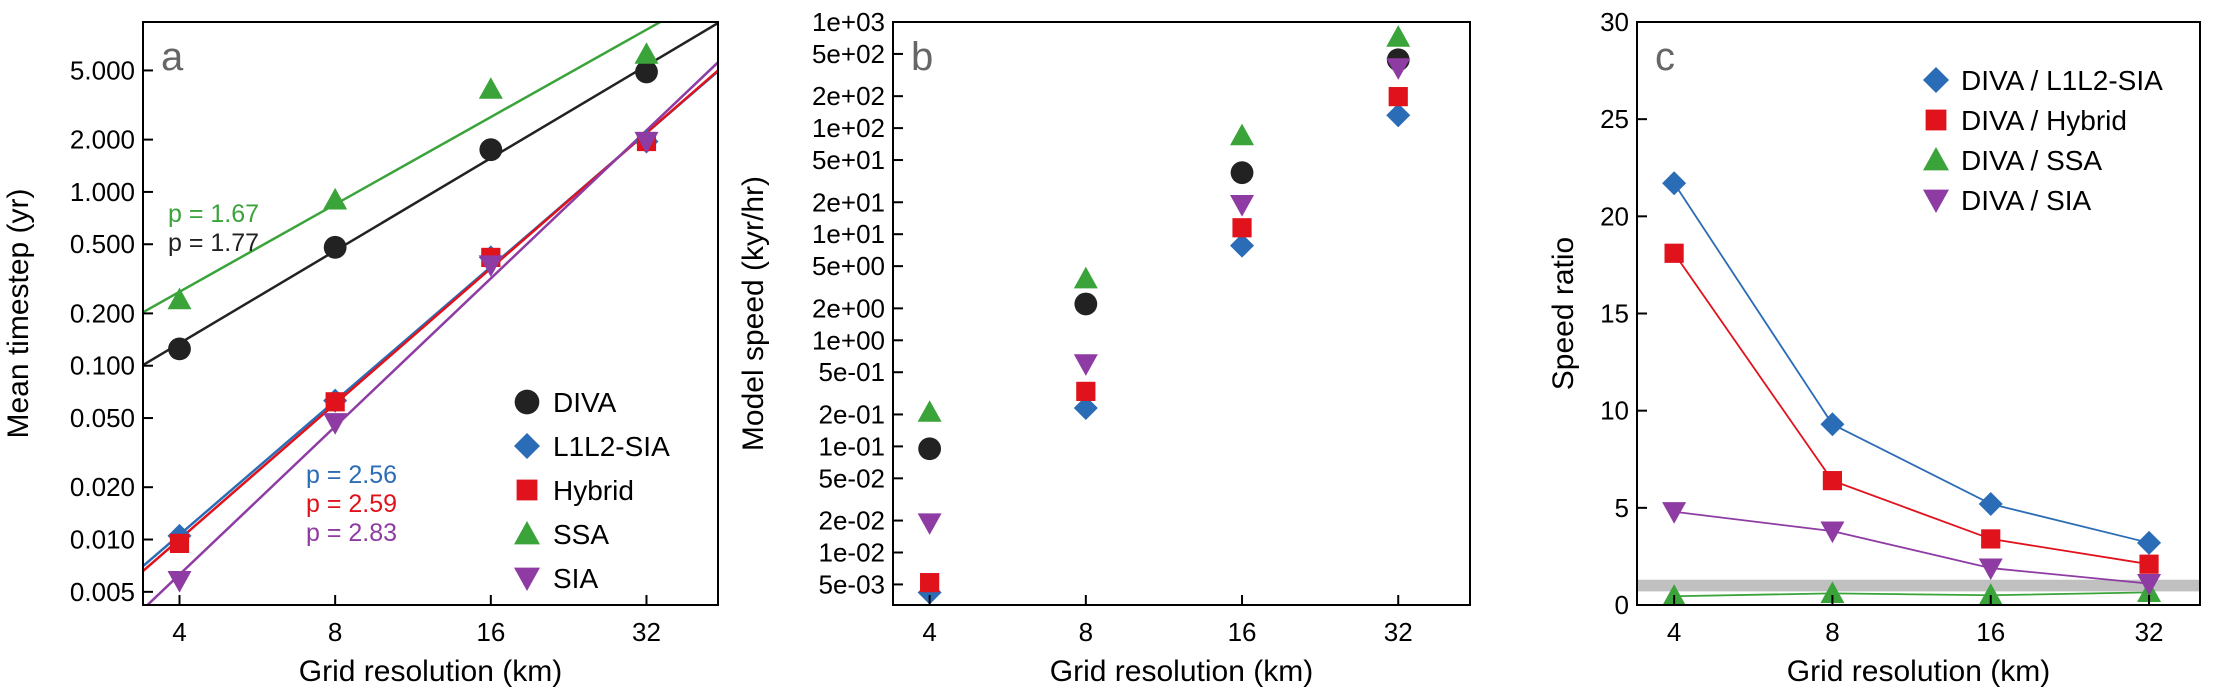 The height and width of the screenshot is (697, 2232). What do you see at coordinates (2031, 160) in the screenshot?
I see `legend-label: DIVA / SSA` at bounding box center [2031, 160].